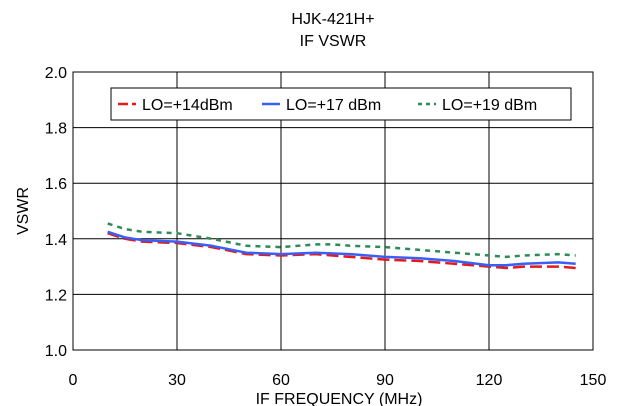 The width and height of the screenshot is (622, 406). Describe the element at coordinates (281, 380) in the screenshot. I see `x-tick-label: 60` at that location.